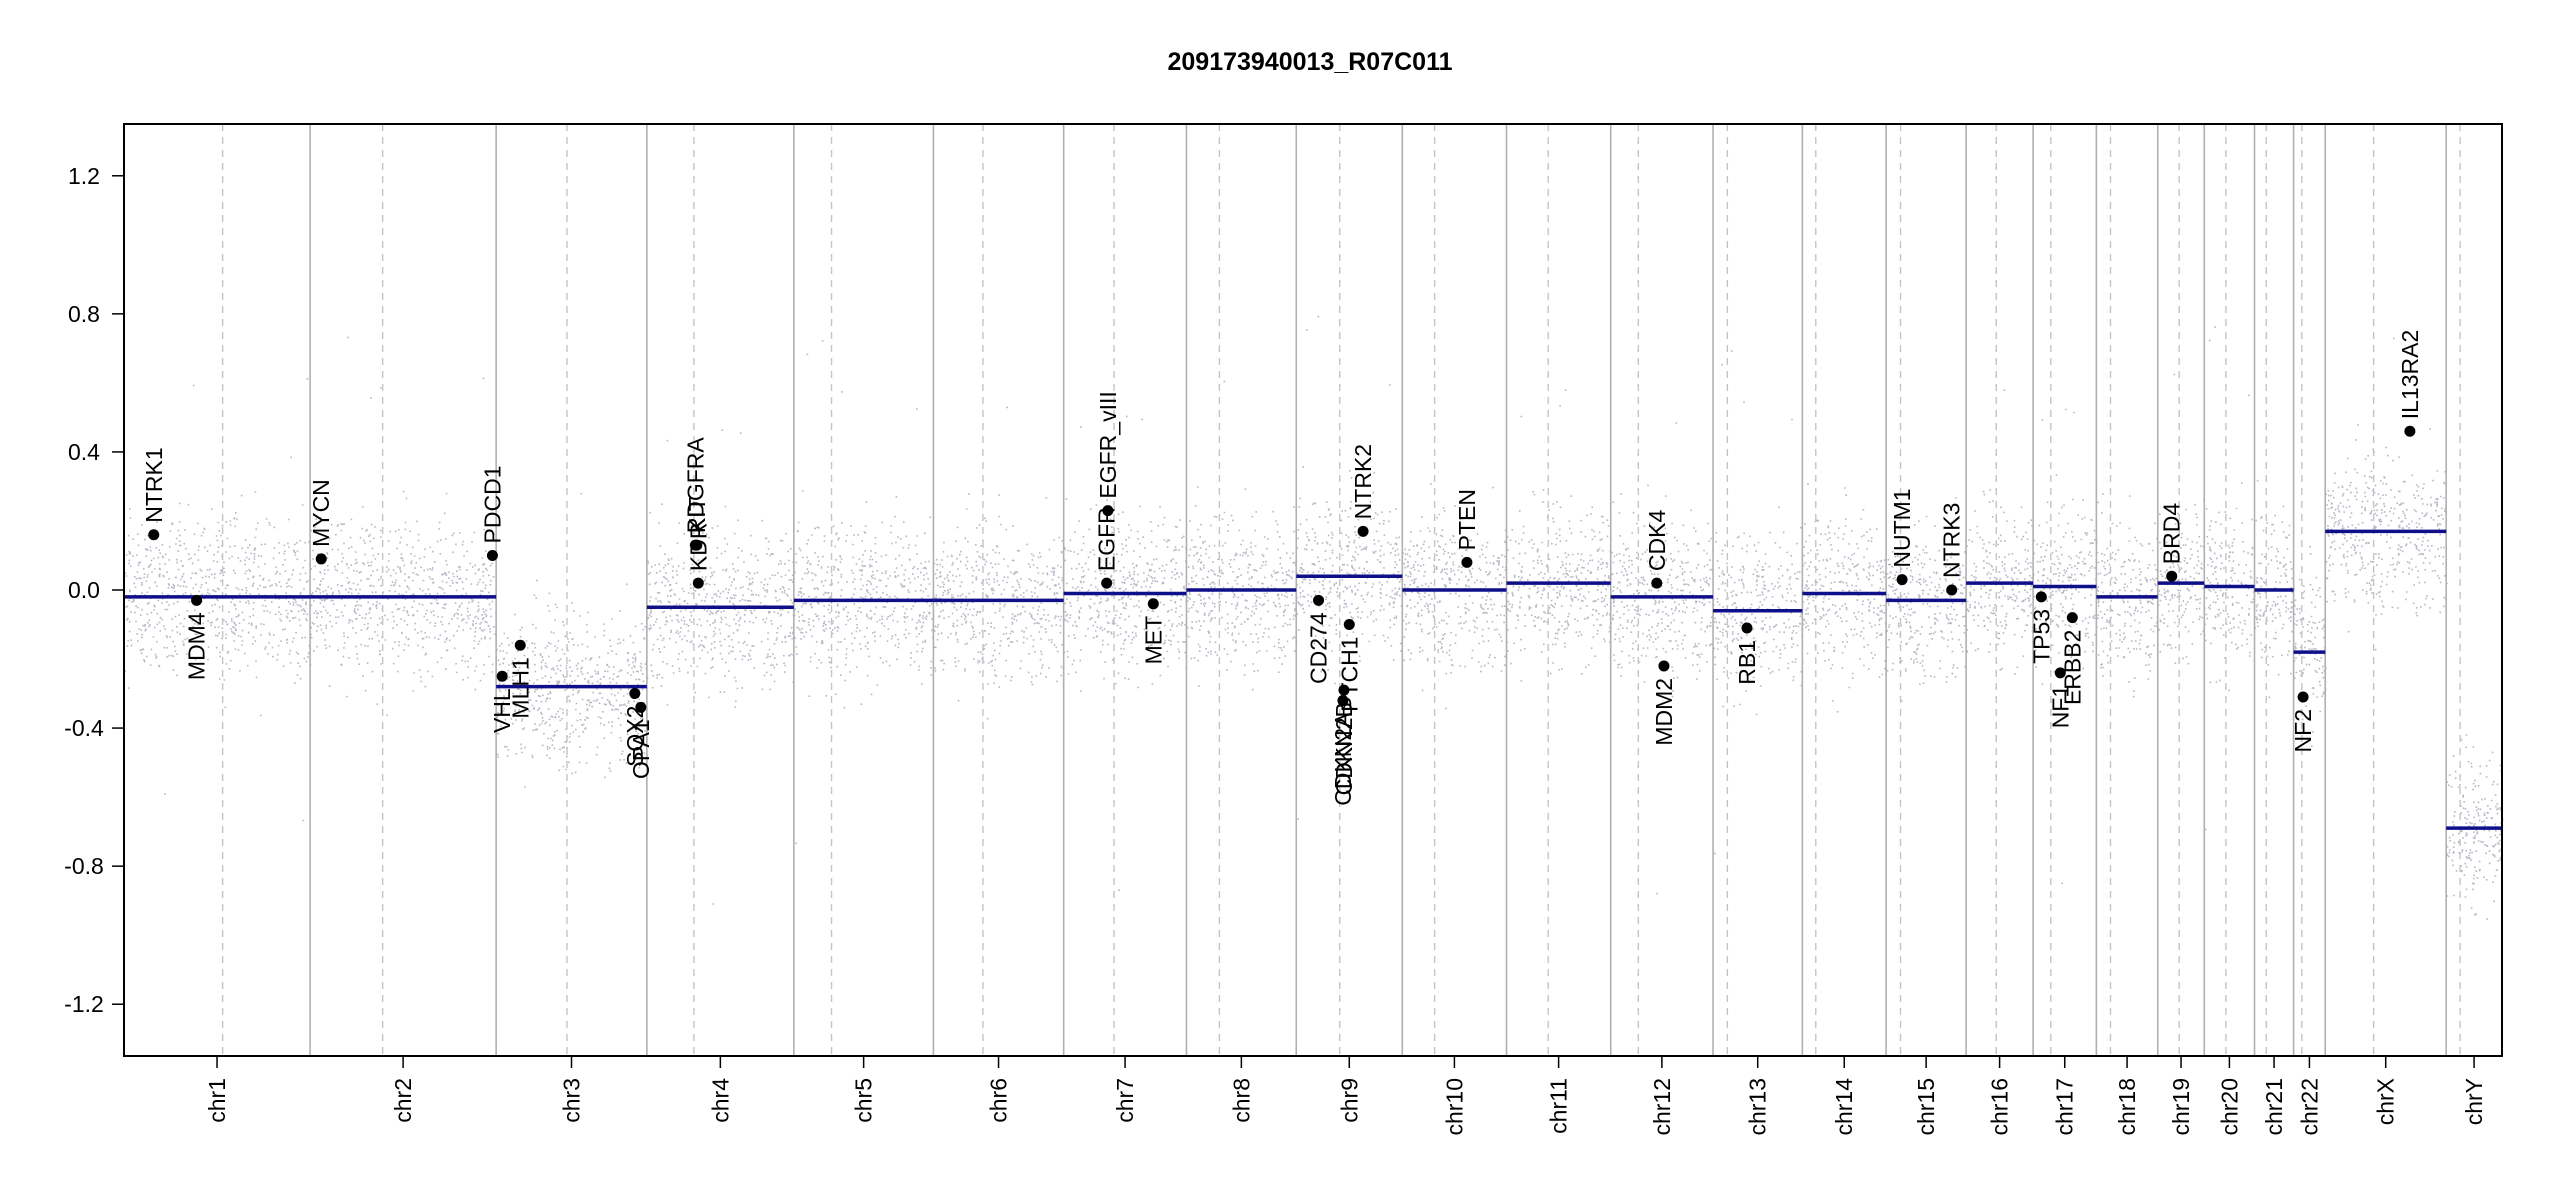  Describe the element at coordinates (2181, 1107) in the screenshot. I see `x-tick-label: chr19` at that location.